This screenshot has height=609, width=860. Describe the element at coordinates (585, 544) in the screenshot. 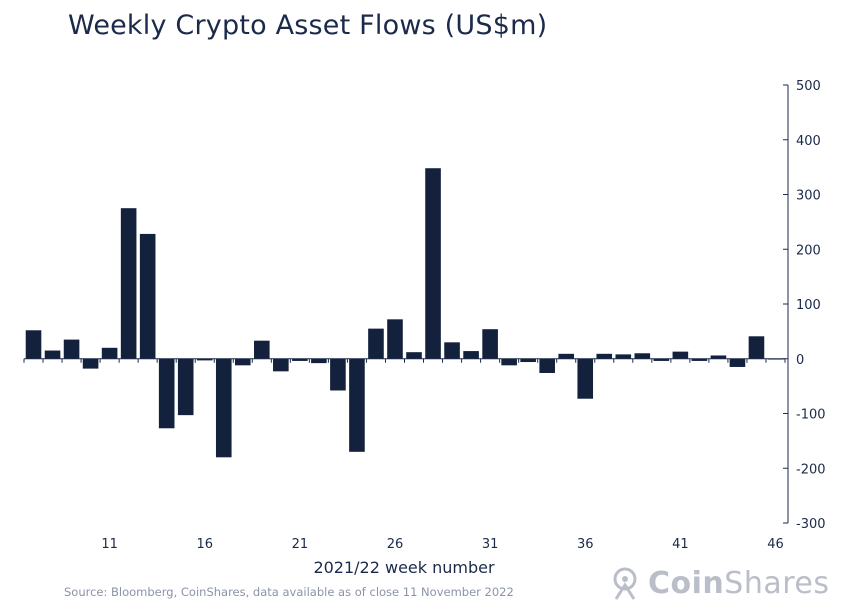

I see `x-tick-label: 36` at that location.